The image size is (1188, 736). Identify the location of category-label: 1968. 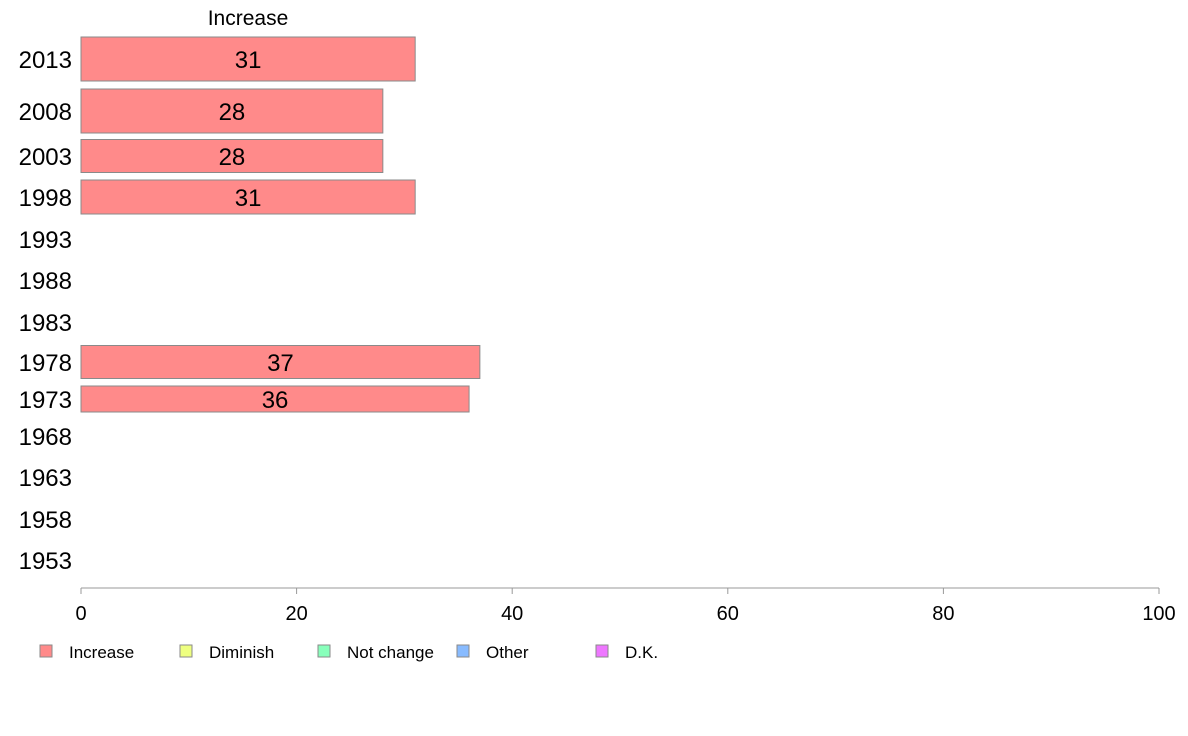
(45, 437).